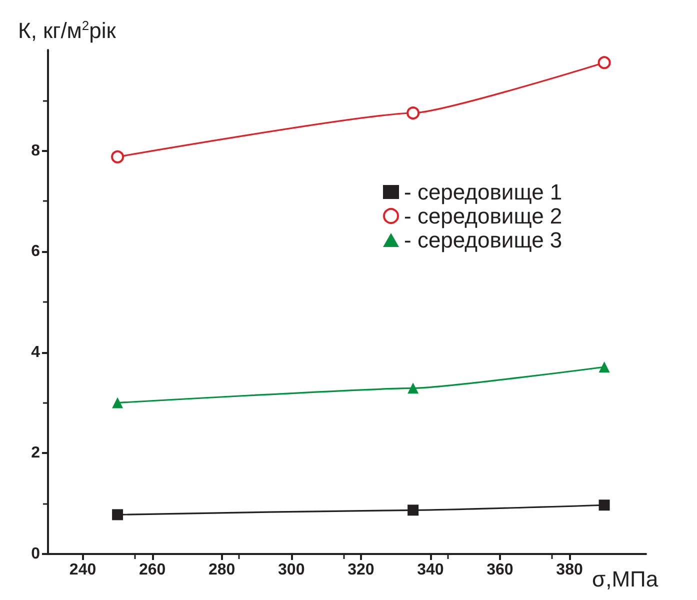  Describe the element at coordinates (500, 570) in the screenshot. I see `x-tick-label: 360` at that location.